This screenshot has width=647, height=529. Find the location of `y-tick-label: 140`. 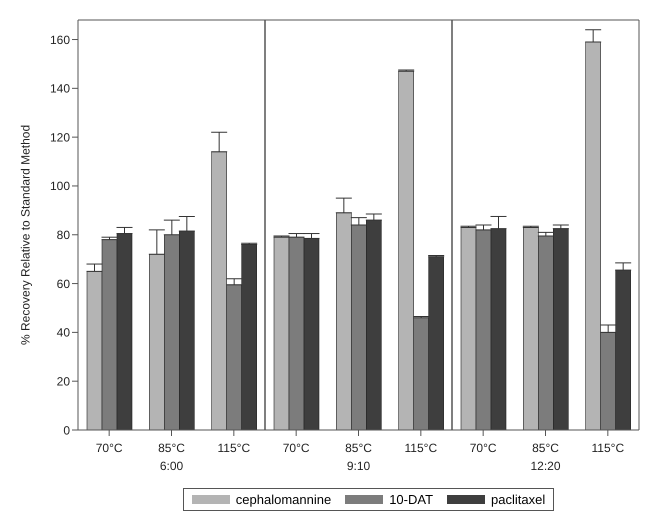

y-tick-label: 140 is located at coordinates (60, 89).